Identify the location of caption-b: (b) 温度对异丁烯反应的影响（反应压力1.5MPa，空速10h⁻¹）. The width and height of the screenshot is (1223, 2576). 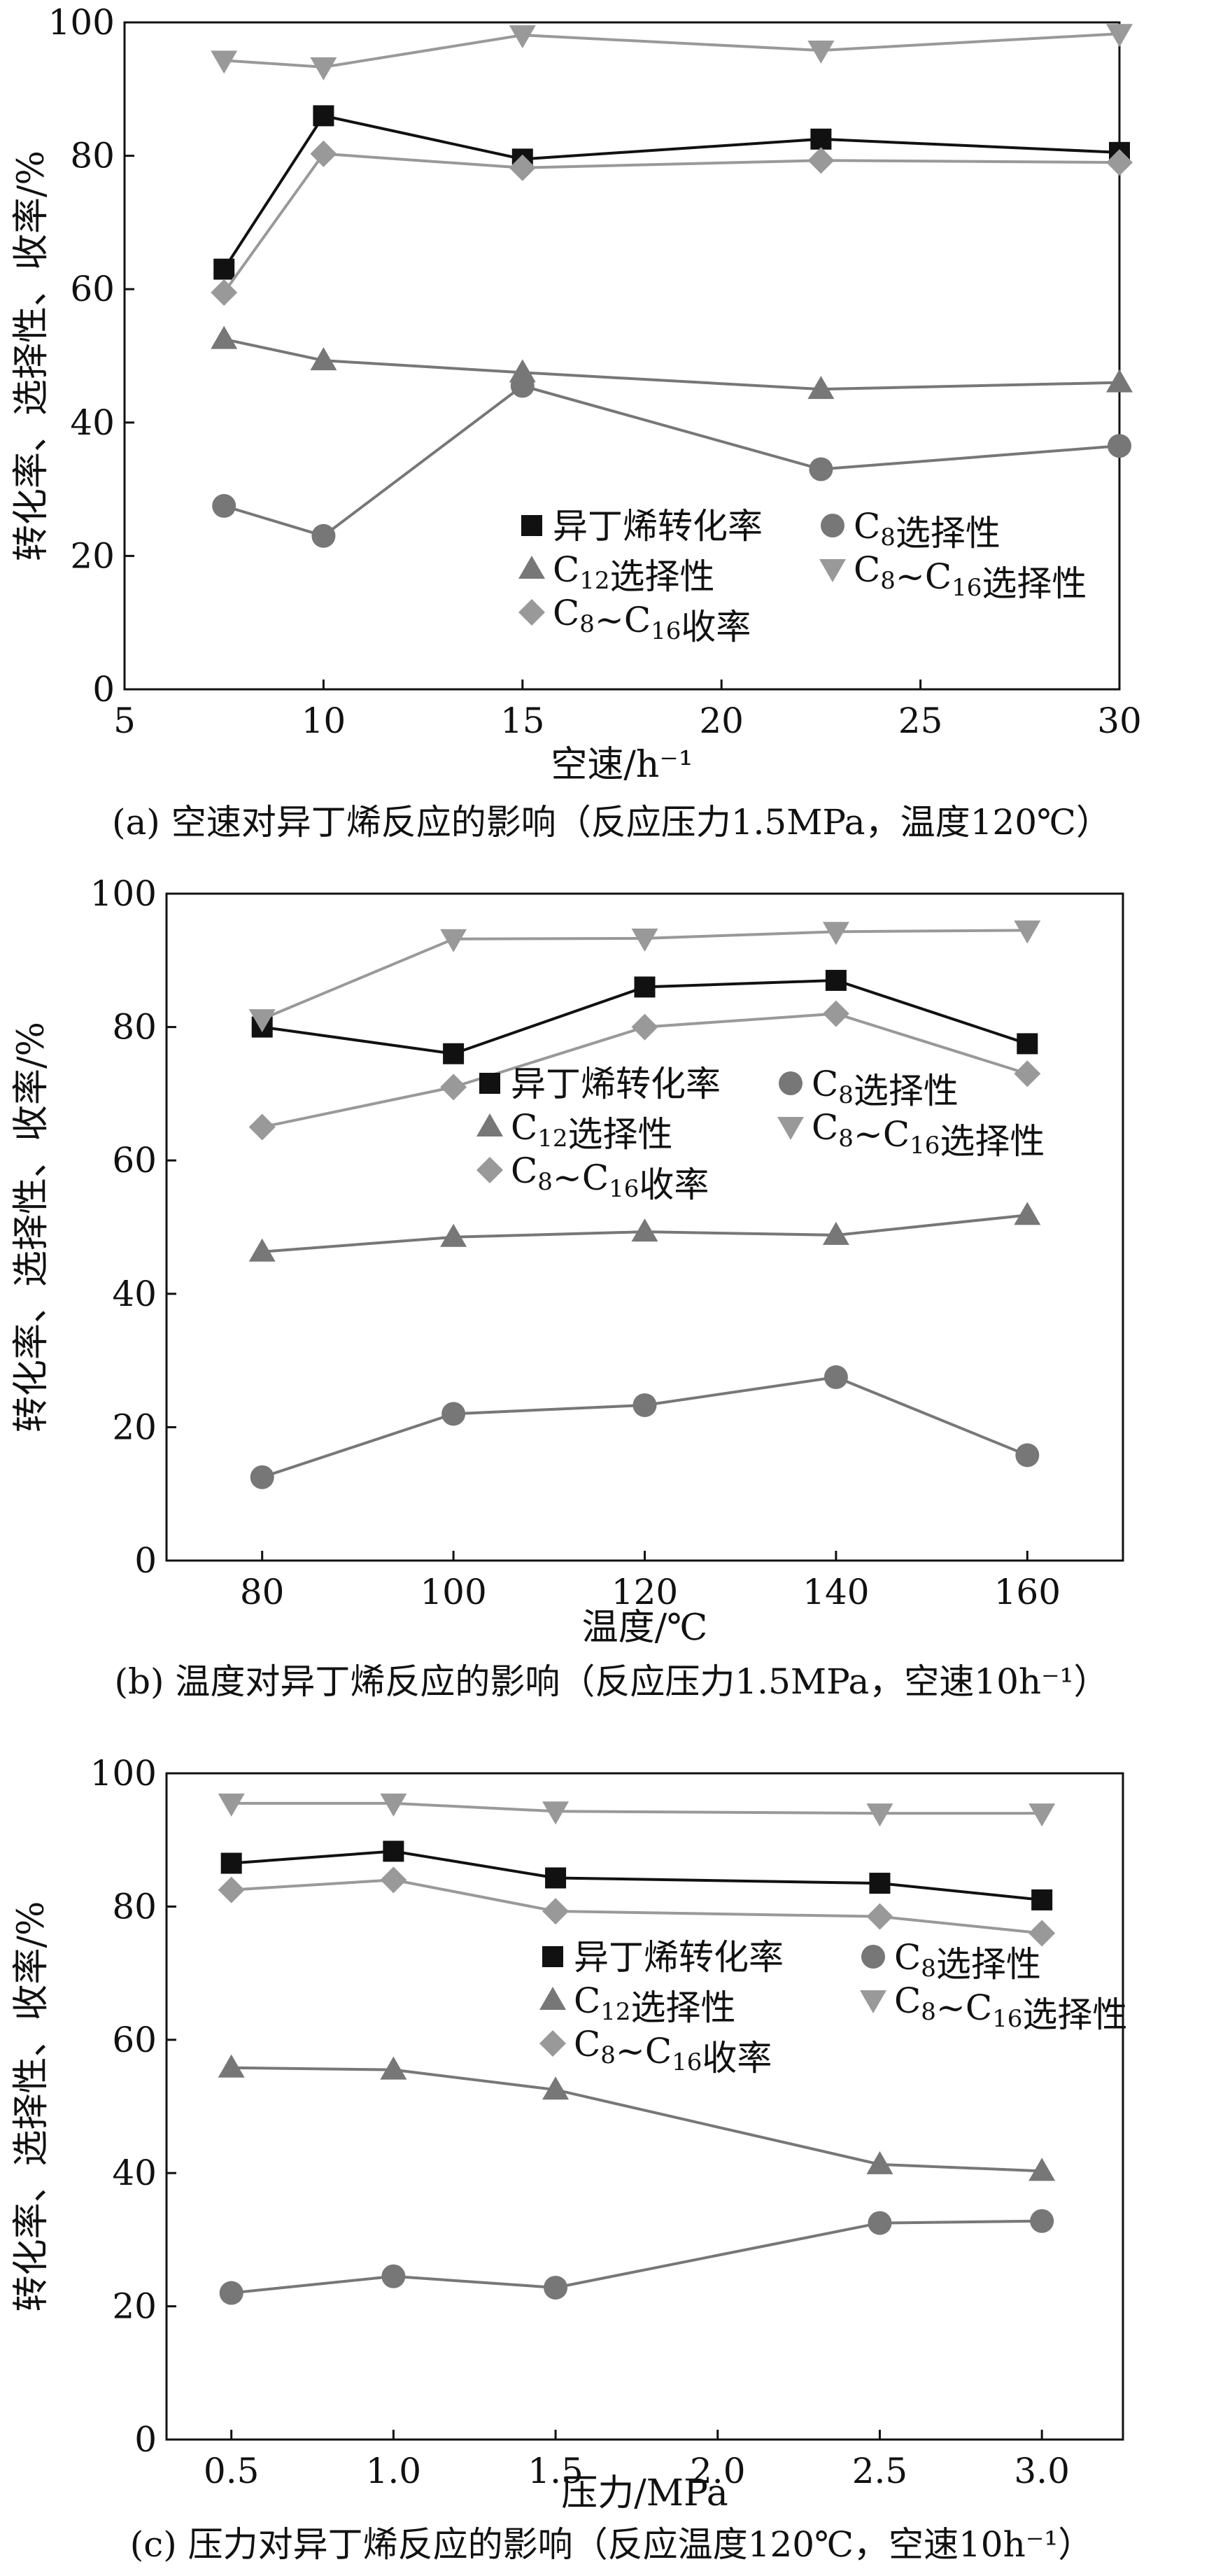
(611, 1681).